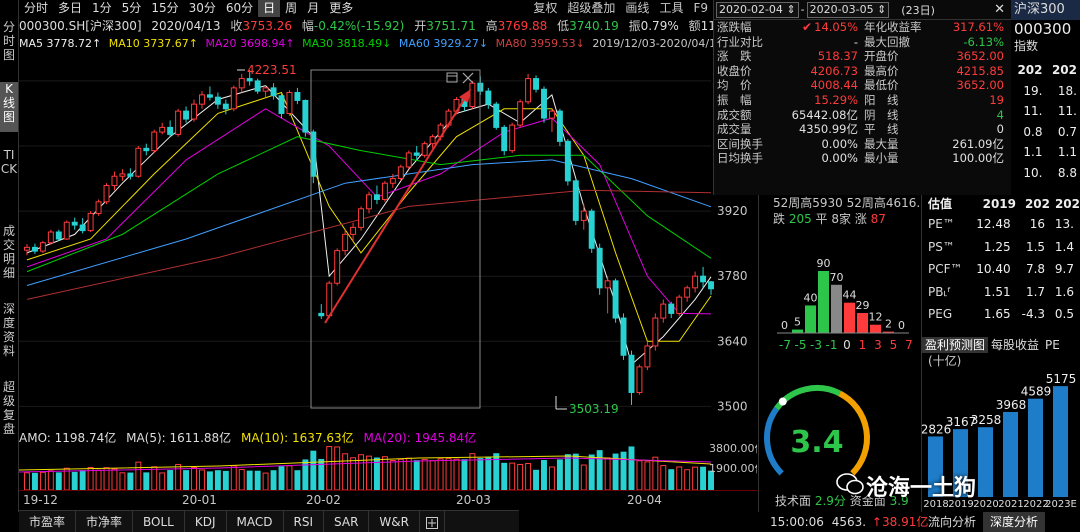 This screenshot has width=1080, height=532. I want to click on valuation-cell: 1.6, so click(1064, 291).